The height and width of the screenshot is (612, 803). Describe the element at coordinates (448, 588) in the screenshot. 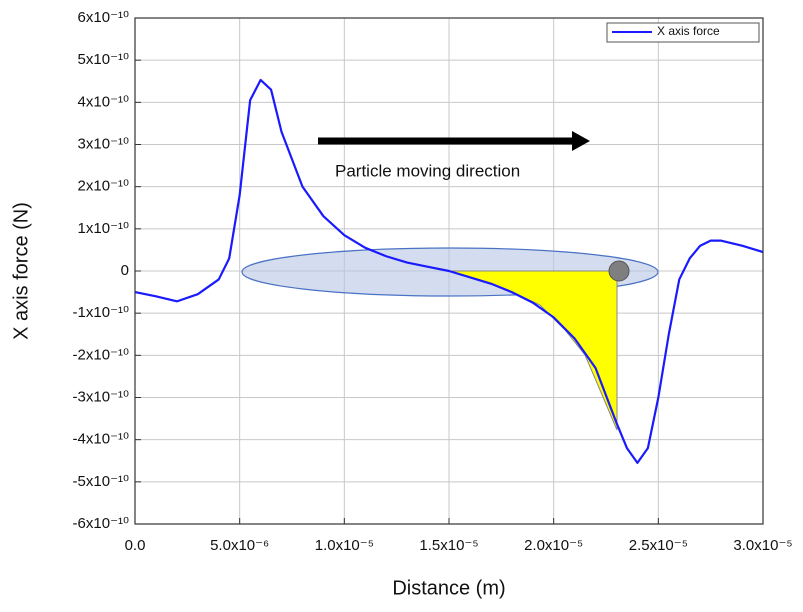

I see `x-axis-title: Distance (m)` at that location.